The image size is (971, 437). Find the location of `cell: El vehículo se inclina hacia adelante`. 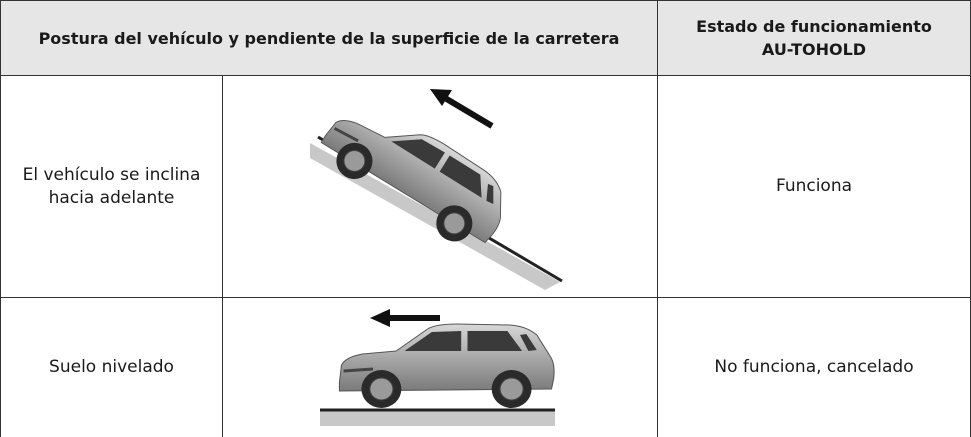

cell: El vehículo se inclina hacia adelante is located at coordinates (111, 186).